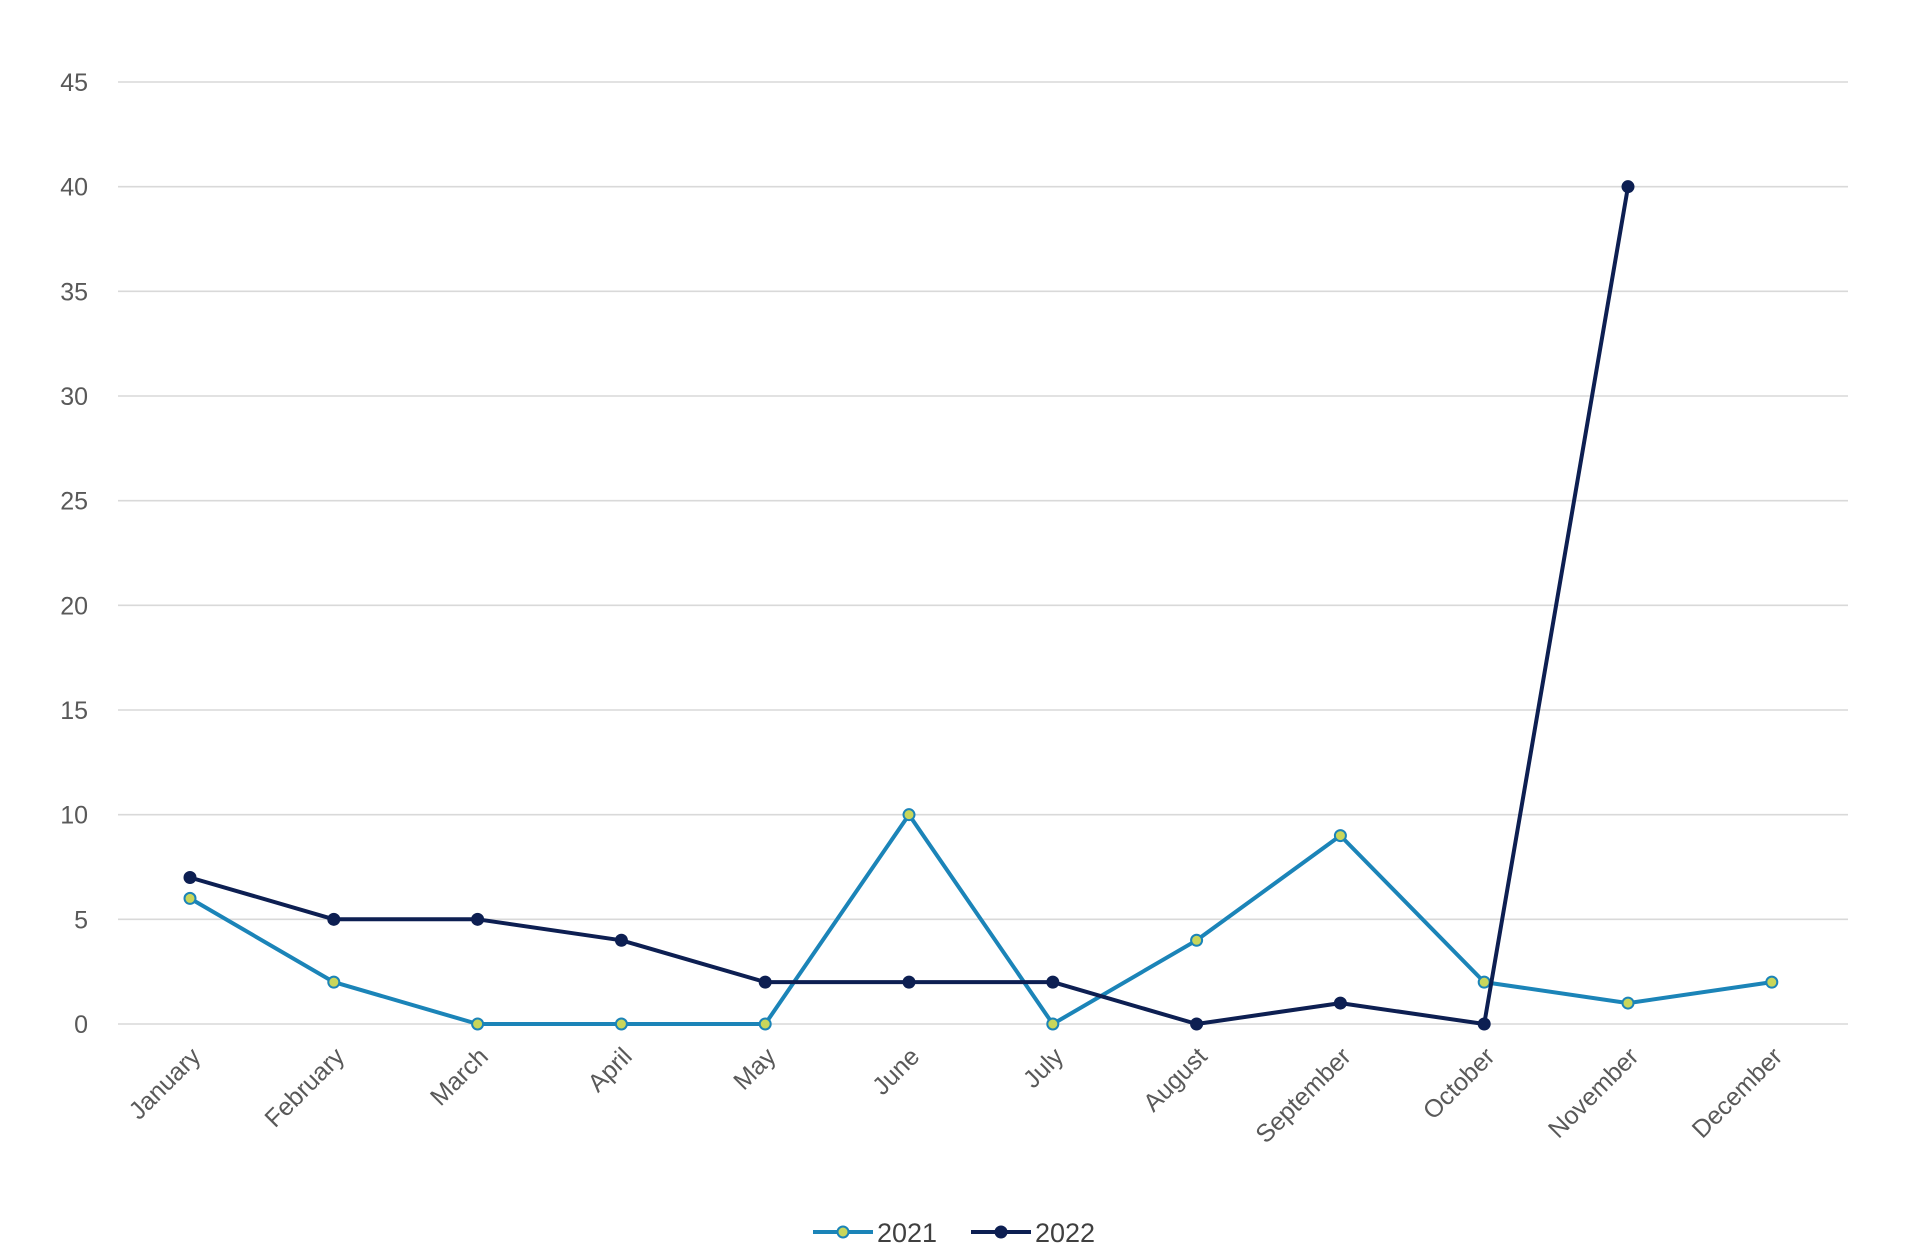 This screenshot has width=1920, height=1255. Describe the element at coordinates (81, 1025) in the screenshot. I see `y-tick-label: 0` at that location.